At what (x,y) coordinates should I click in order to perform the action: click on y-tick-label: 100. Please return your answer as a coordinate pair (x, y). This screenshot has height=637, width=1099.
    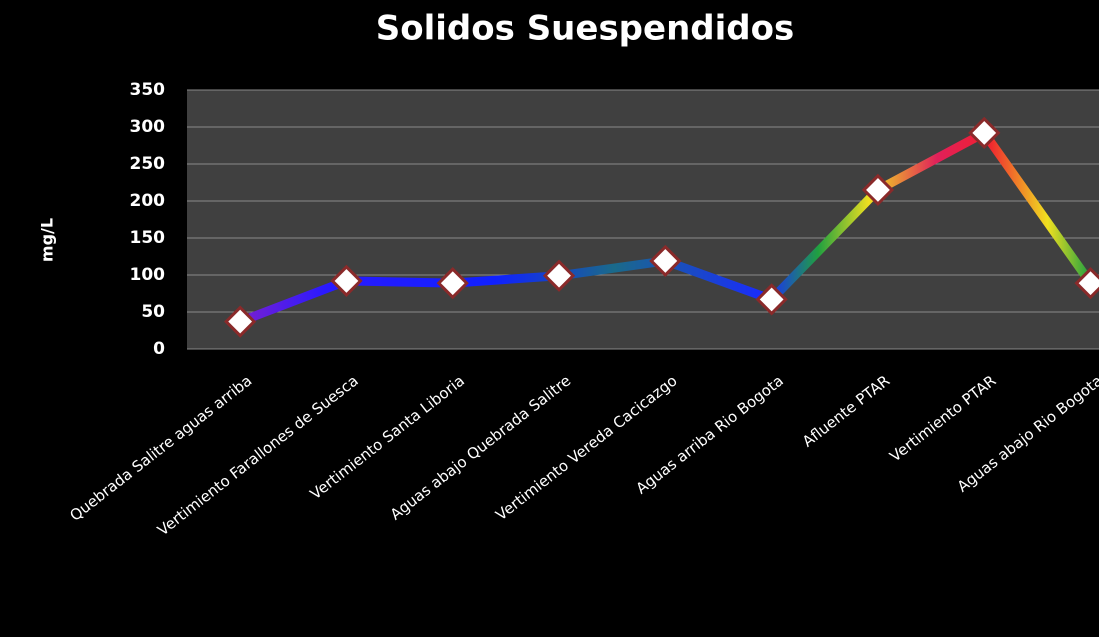
    Looking at the image, I should click on (148, 275).